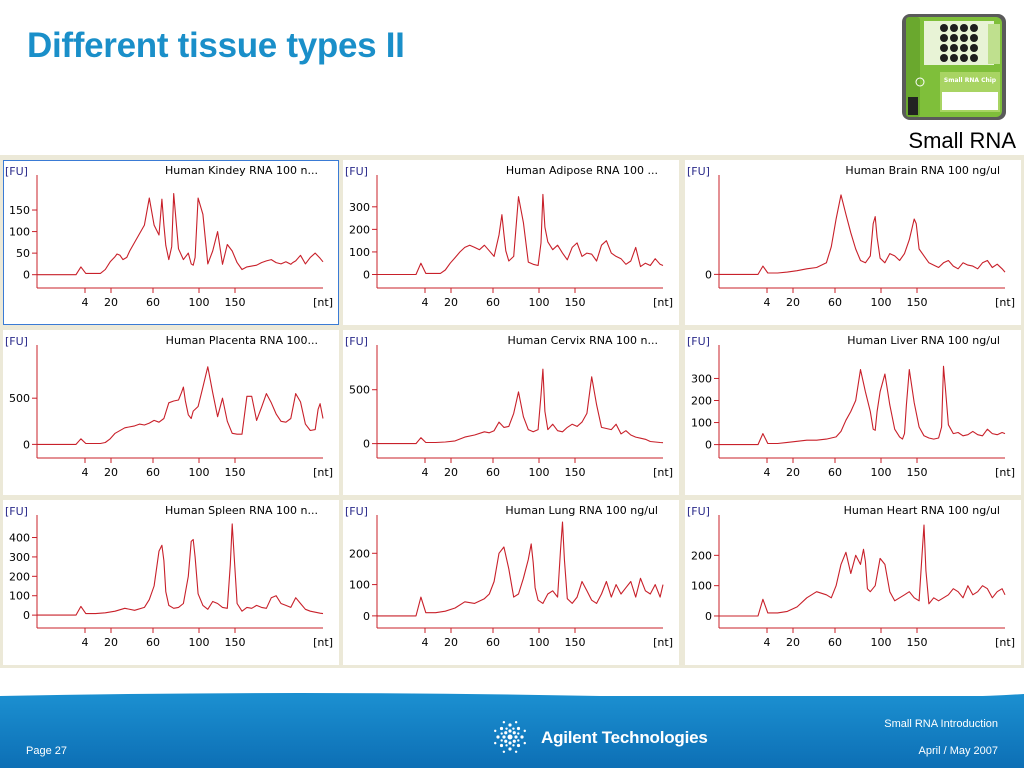 The height and width of the screenshot is (768, 1024). Describe the element at coordinates (216, 45) in the screenshot. I see `slide-title: Different tissue types II` at that location.